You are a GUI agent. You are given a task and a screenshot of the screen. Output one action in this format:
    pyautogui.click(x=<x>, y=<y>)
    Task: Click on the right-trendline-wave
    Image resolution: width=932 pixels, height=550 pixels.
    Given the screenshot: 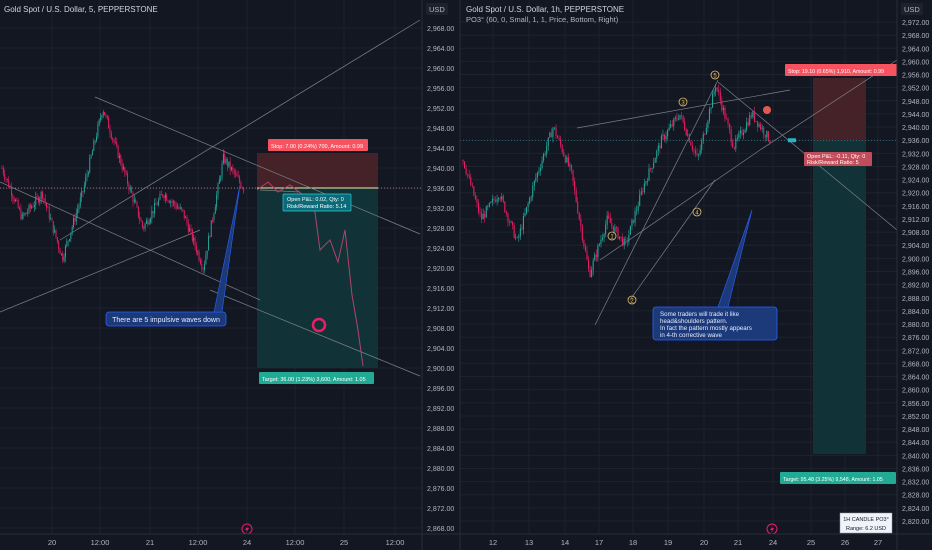 What is the action you would take?
    pyautogui.click(x=656, y=202)
    